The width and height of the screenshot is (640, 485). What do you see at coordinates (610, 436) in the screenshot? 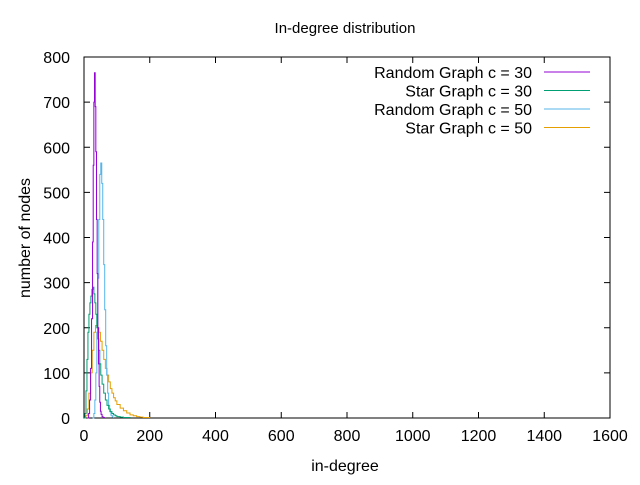
I see `x-tick-label-8: 1600` at bounding box center [610, 436].